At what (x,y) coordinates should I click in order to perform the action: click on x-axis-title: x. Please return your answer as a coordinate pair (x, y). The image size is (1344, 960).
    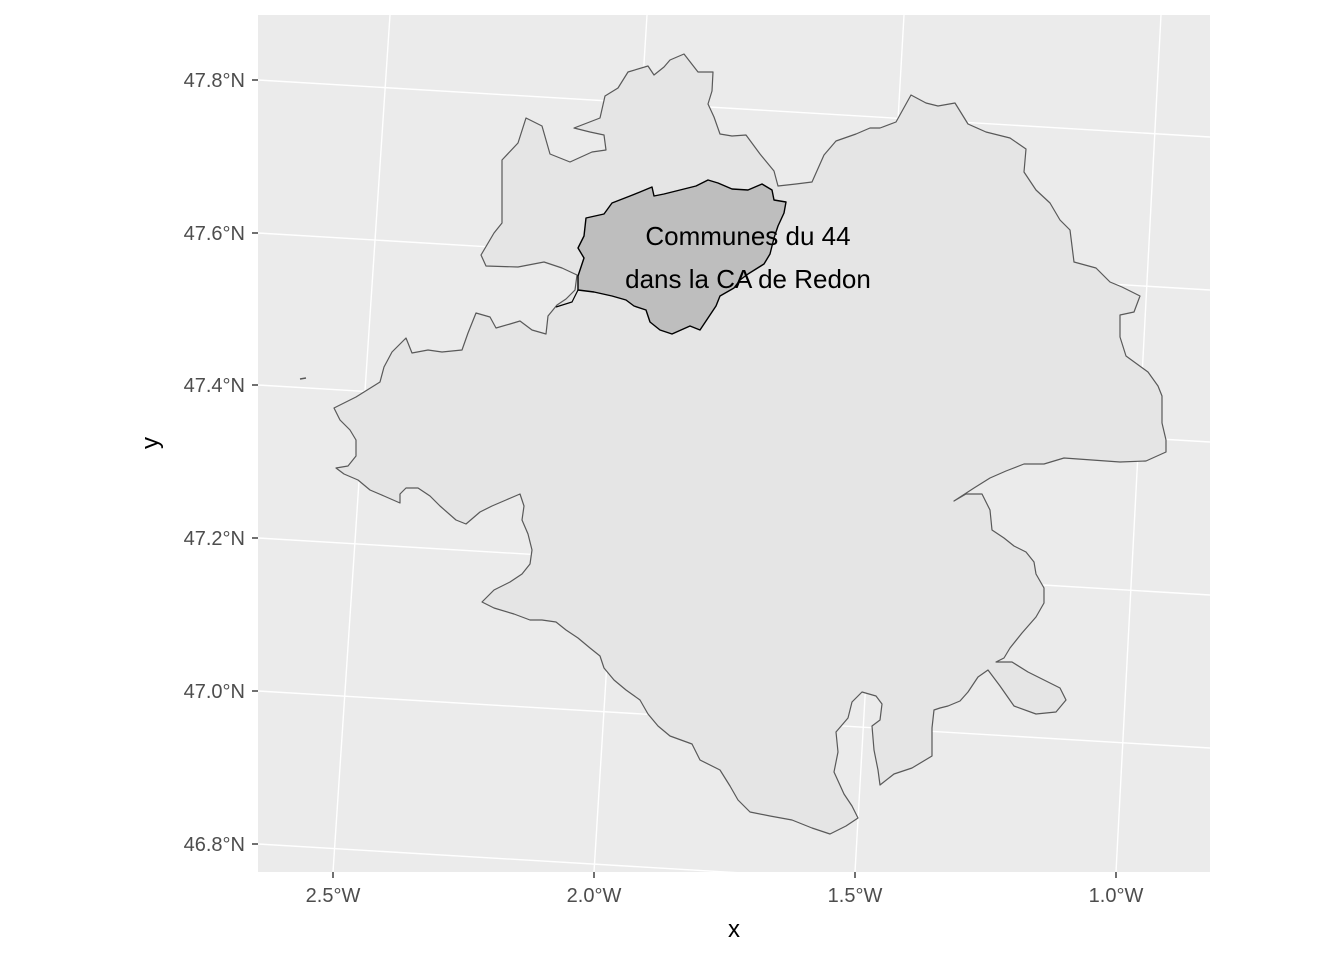
    Looking at the image, I should click on (734, 929).